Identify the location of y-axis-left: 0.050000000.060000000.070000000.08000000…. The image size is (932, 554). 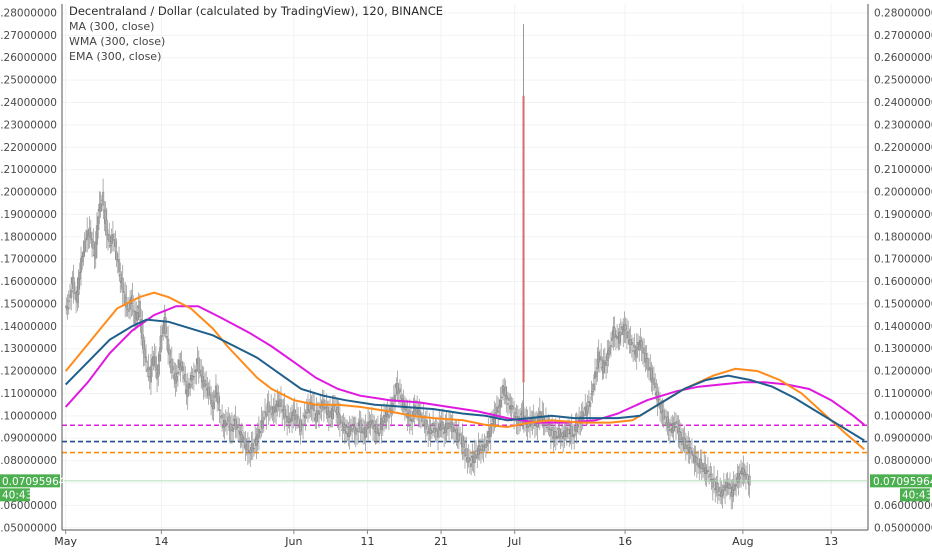
(28, 270).